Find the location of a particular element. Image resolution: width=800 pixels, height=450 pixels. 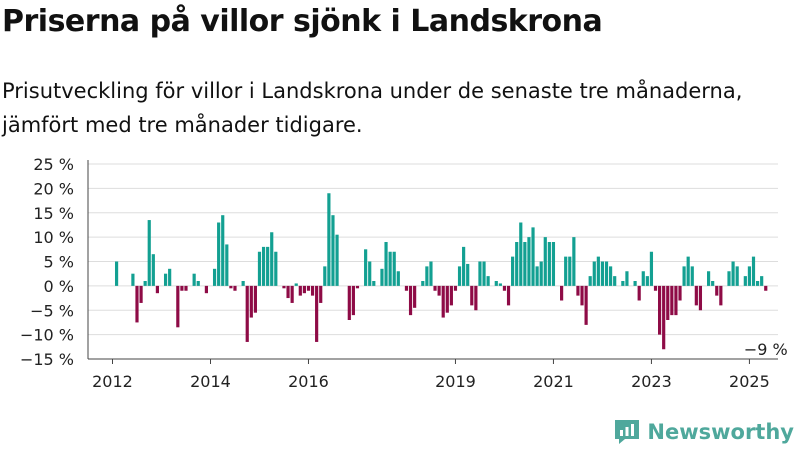

x-tick-label: 2021 is located at coordinates (553, 381).